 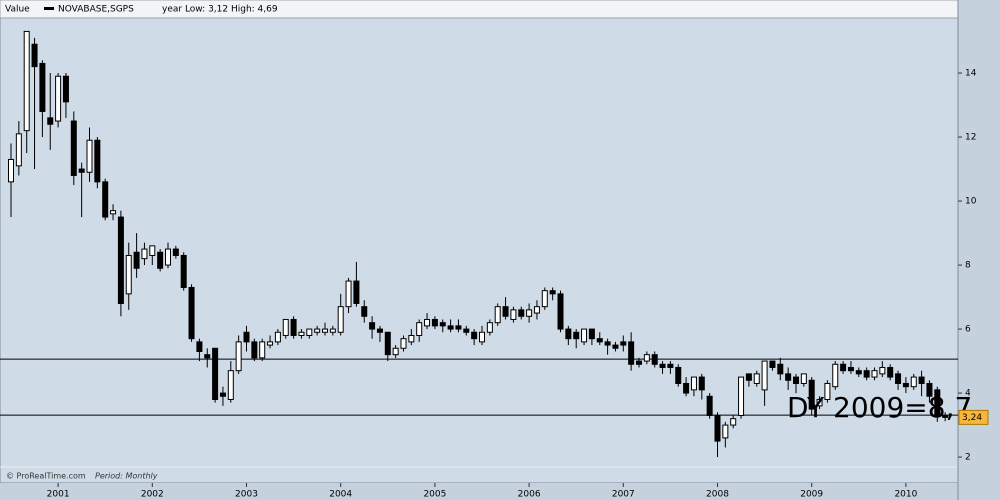 What do you see at coordinates (529, 495) in the screenshot?
I see `x-tick-label: 2006` at bounding box center [529, 495].